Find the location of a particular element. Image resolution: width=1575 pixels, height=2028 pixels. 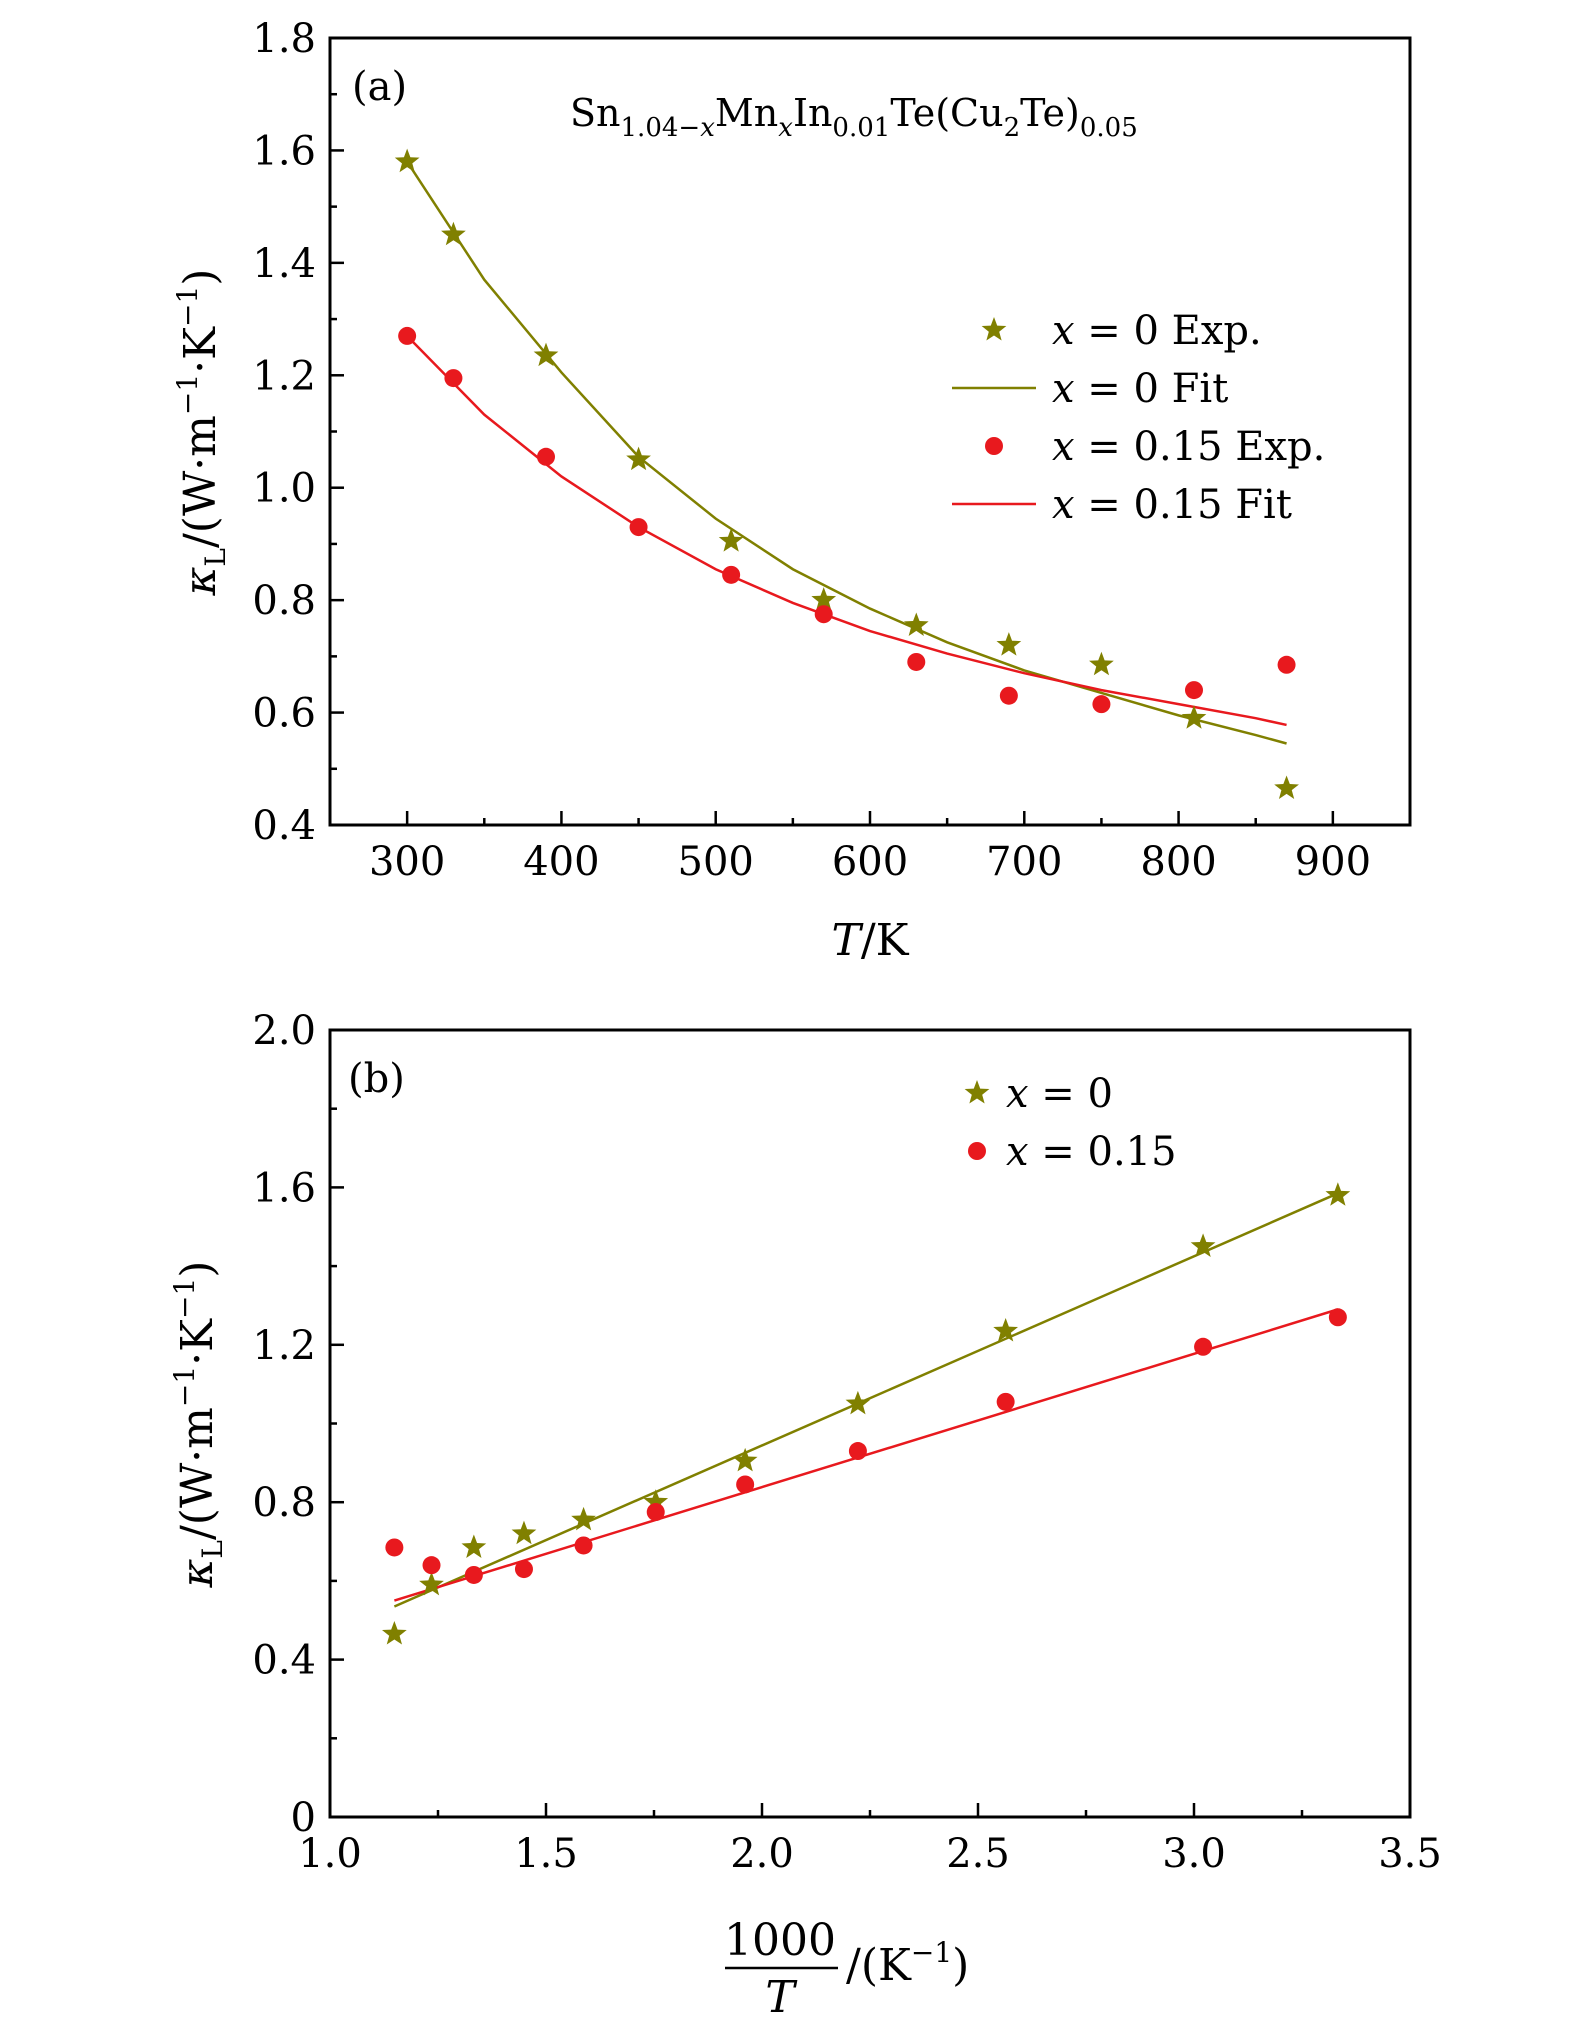

x-tick-label: 2.0 is located at coordinates (762, 1854).